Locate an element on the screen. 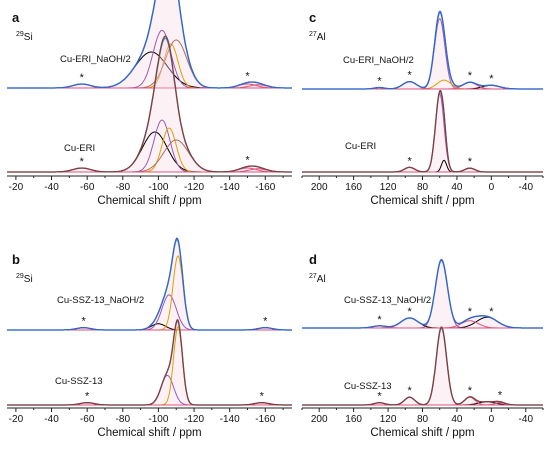 The image size is (550, 456). nucleus-mass: 29 is located at coordinates (20, 34).